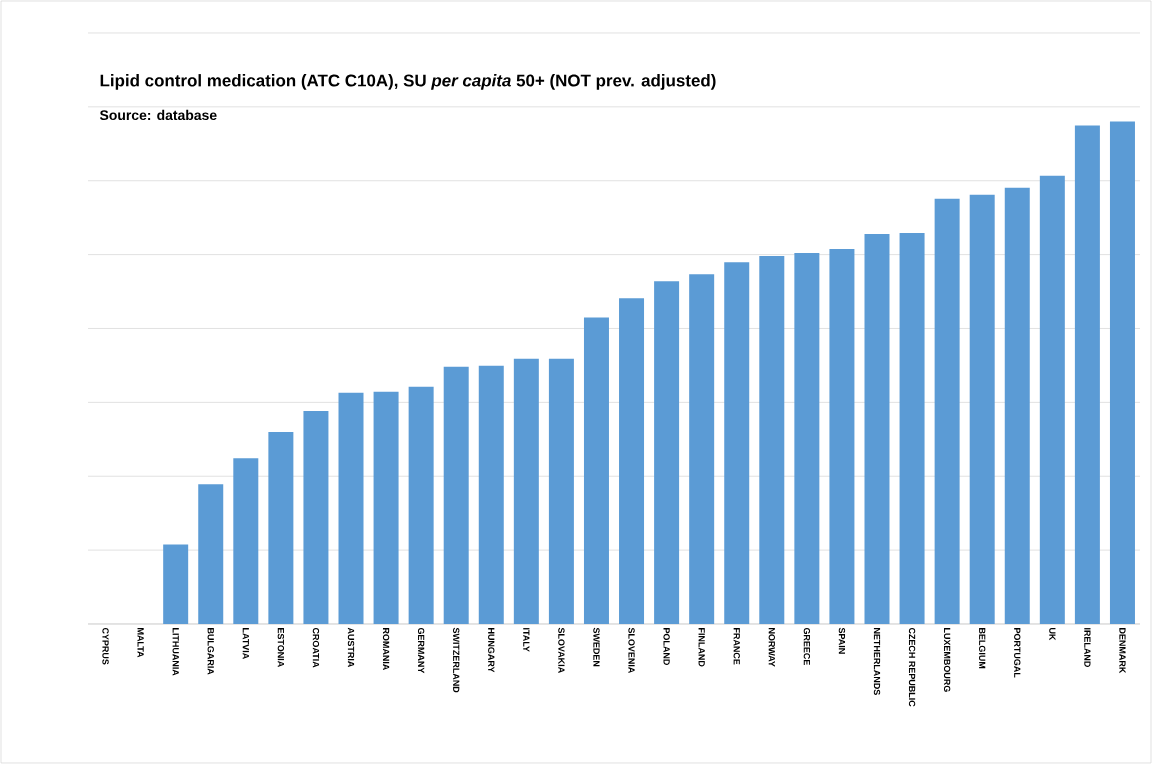 The height and width of the screenshot is (764, 1152). What do you see at coordinates (736, 646) in the screenshot?
I see `x-tick-label: FRANCE` at bounding box center [736, 646].